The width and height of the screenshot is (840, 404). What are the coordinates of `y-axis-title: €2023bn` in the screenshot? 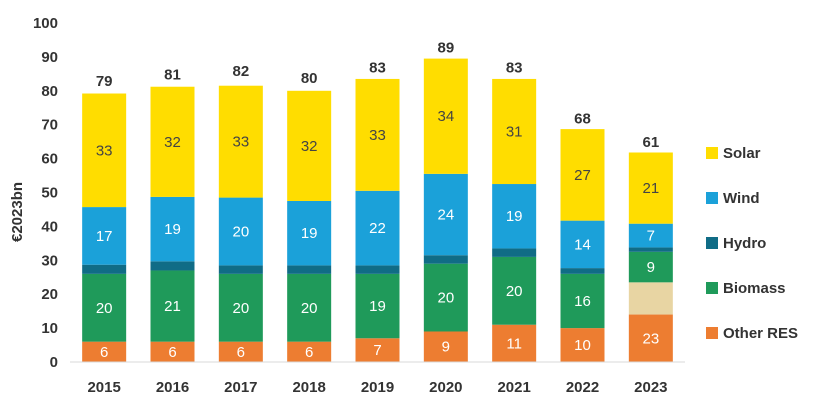 It's located at (17, 212).